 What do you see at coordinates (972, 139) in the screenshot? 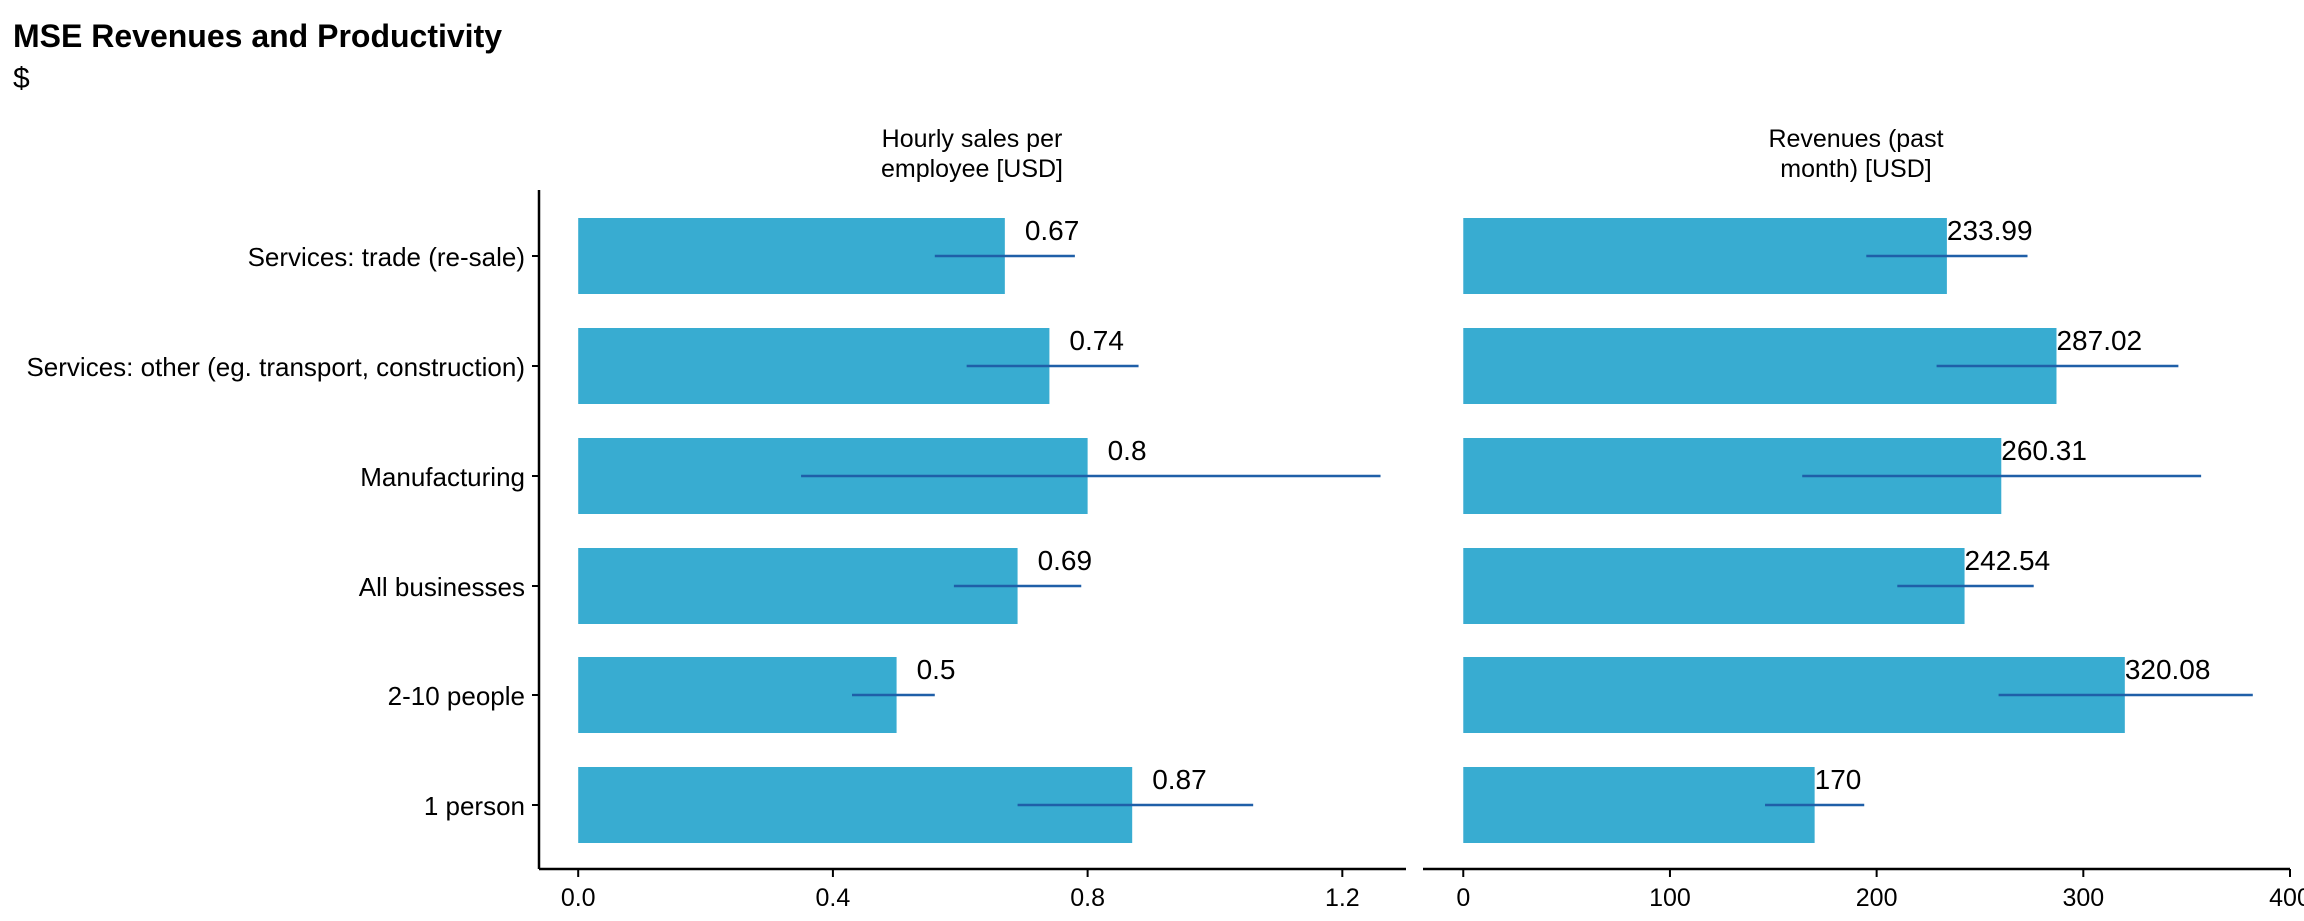
I see `panel-title-line: Hourly sales per` at bounding box center [972, 139].